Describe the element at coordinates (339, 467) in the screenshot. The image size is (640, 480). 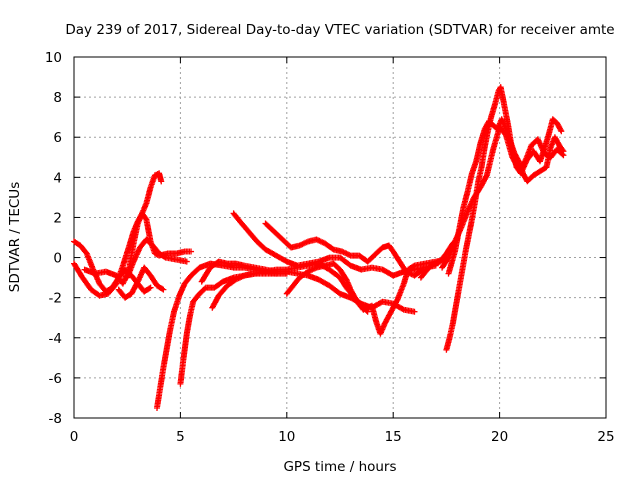
I see `x-axis-label: GPS time / hours` at that location.